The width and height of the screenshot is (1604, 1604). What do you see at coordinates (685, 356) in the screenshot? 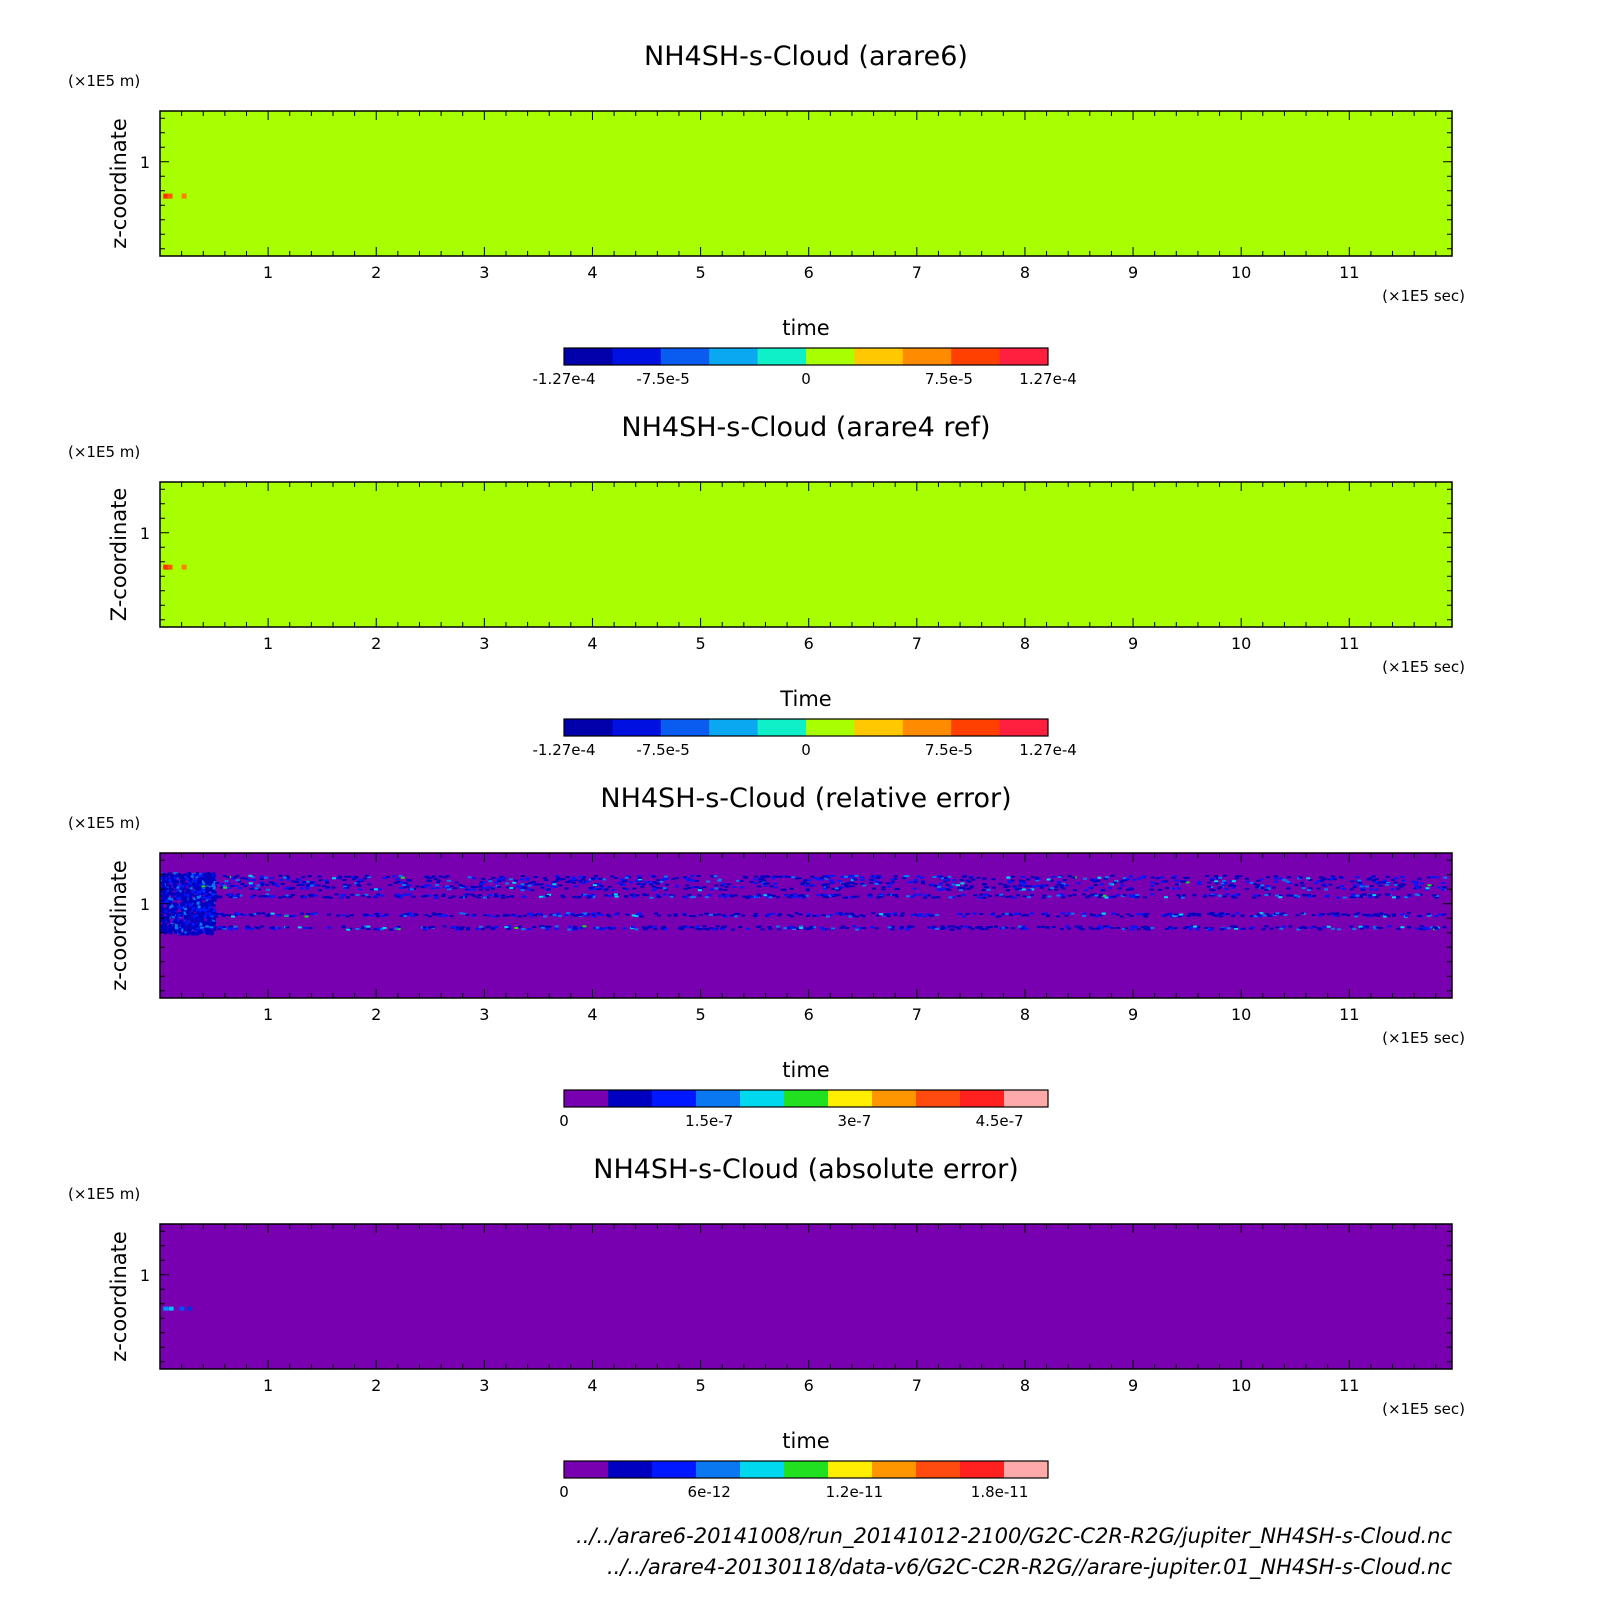
I see `colorbar-segment` at bounding box center [685, 356].